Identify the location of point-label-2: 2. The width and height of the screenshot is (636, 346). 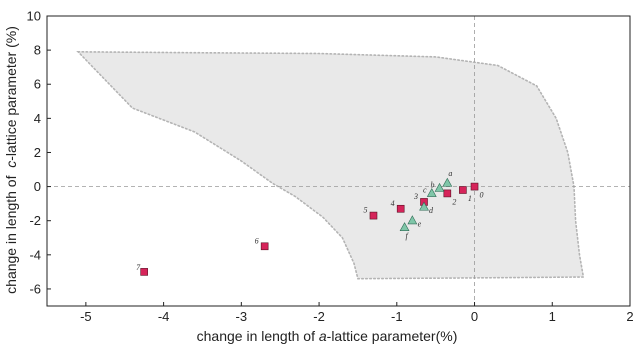
(454, 201).